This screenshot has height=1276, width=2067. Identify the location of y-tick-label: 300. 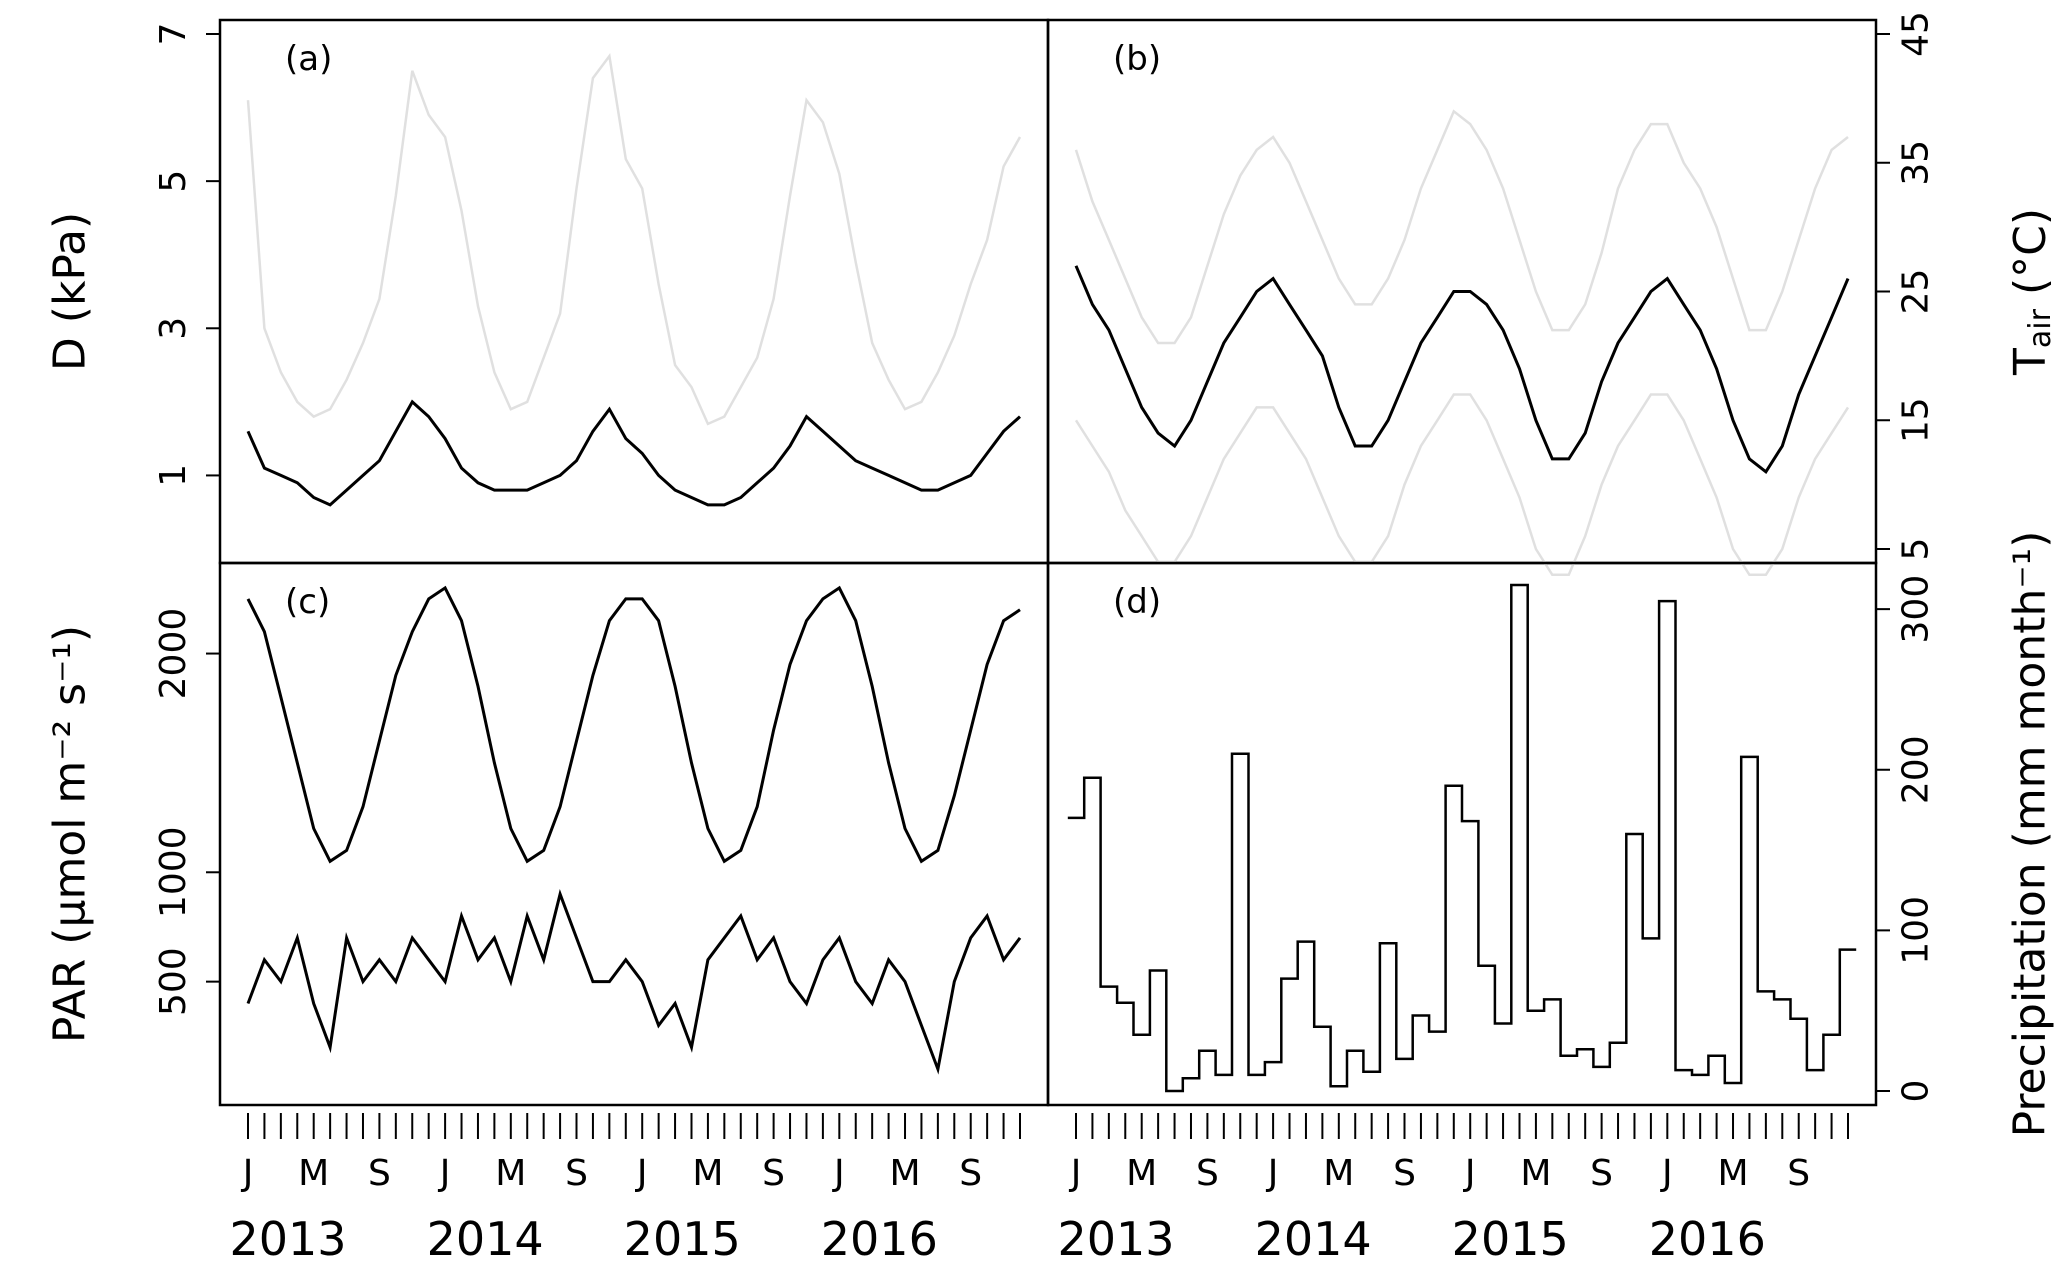
(1916, 609).